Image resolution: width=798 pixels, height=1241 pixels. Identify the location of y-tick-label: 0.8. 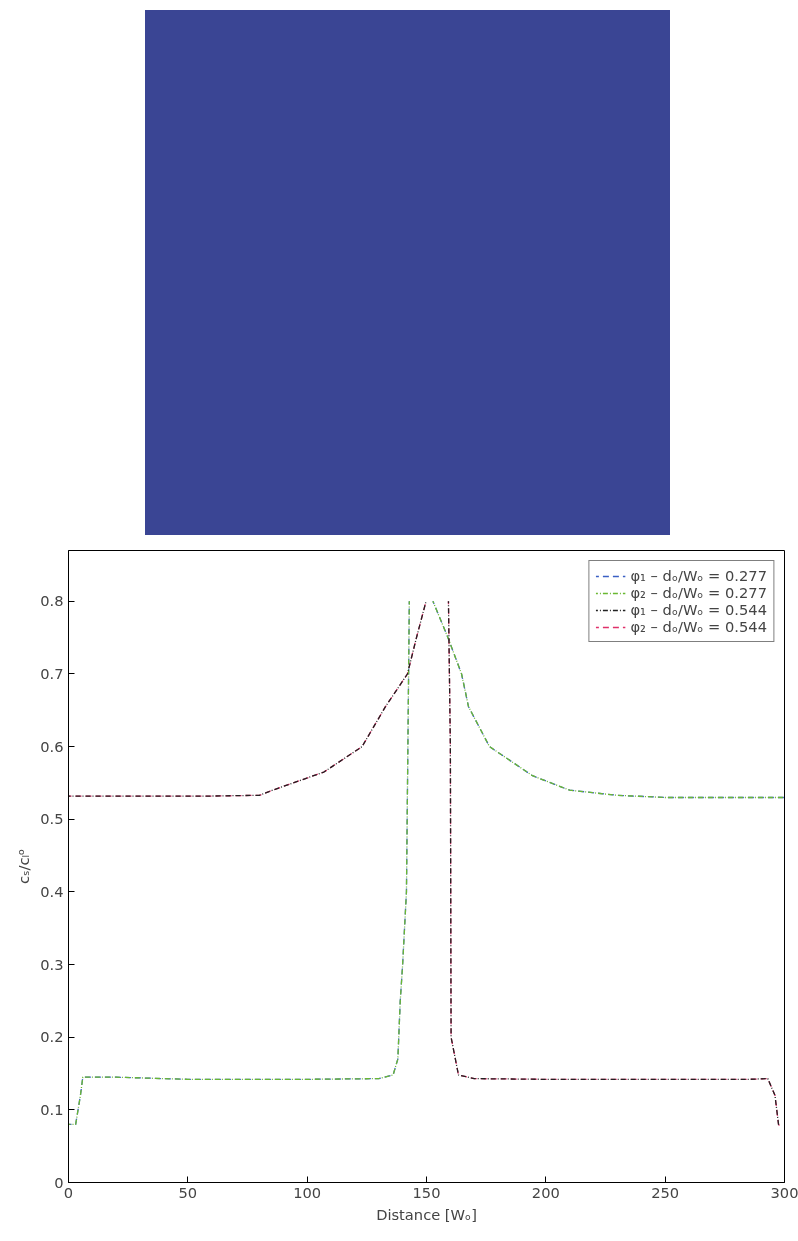
(52, 601).